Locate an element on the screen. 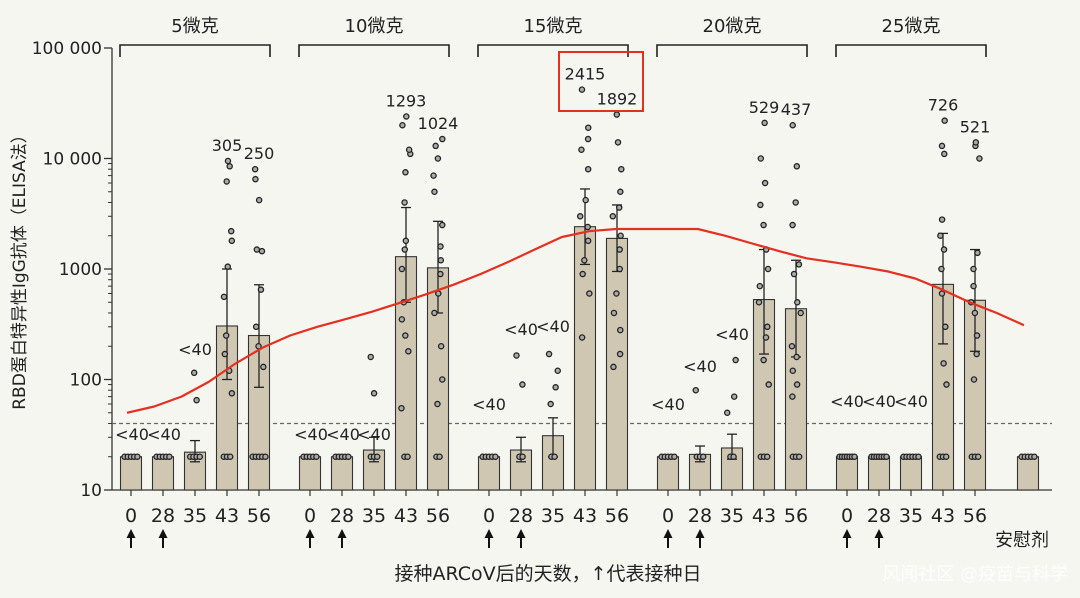 The height and width of the screenshot is (598, 1080). y-tick-label: 100 000 is located at coordinates (67, 49).